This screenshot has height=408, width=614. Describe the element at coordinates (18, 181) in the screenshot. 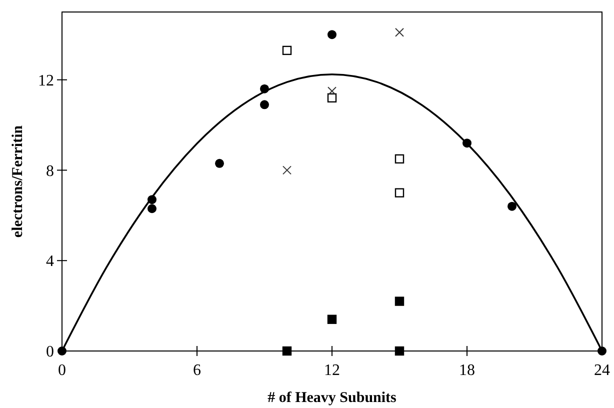

I see `y-axis-title: electrons/Ferritin` at that location.